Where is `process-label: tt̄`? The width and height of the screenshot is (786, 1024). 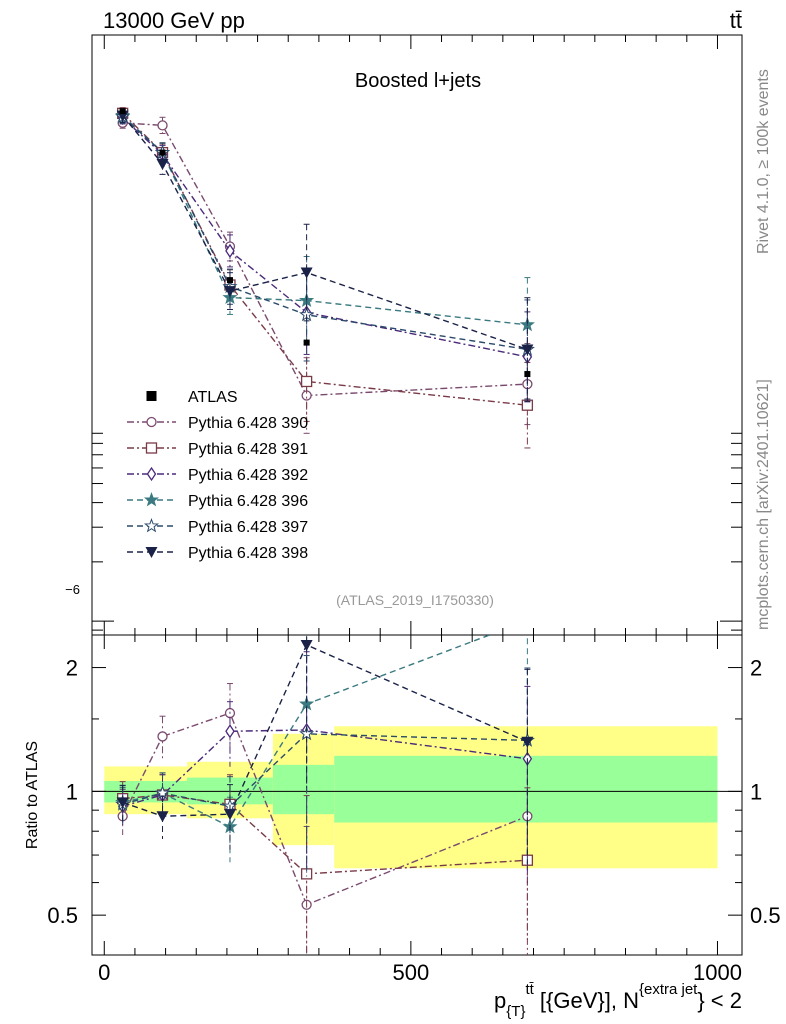
process-label: tt̄ is located at coordinates (736, 20).